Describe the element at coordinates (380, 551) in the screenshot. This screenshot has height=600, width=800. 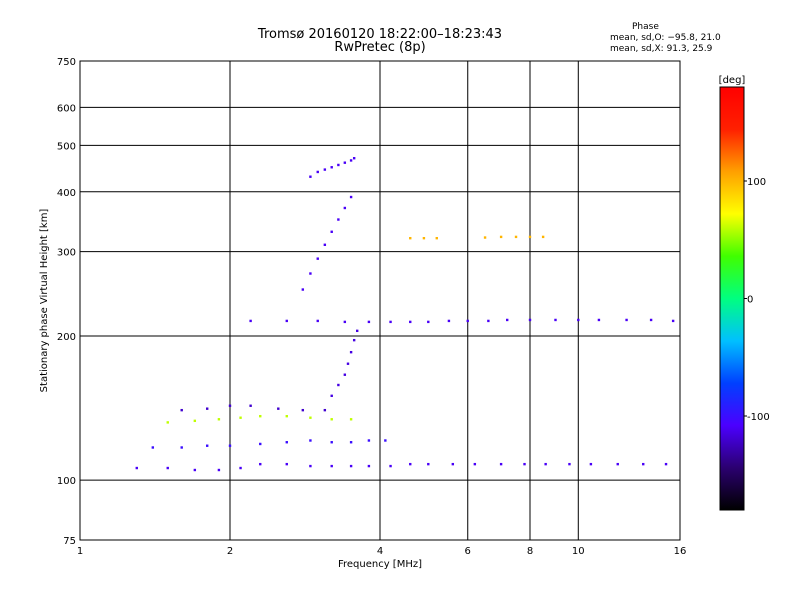
I see `x-tick-label: 4` at that location.